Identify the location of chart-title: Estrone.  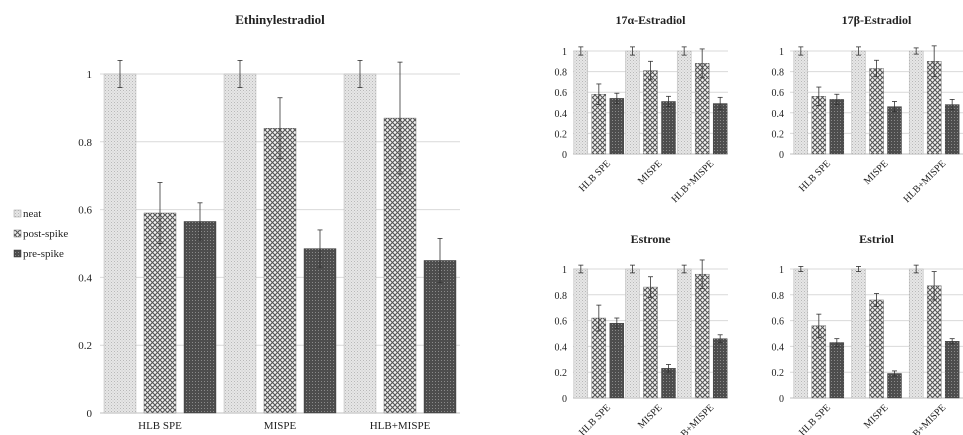
(651, 239).